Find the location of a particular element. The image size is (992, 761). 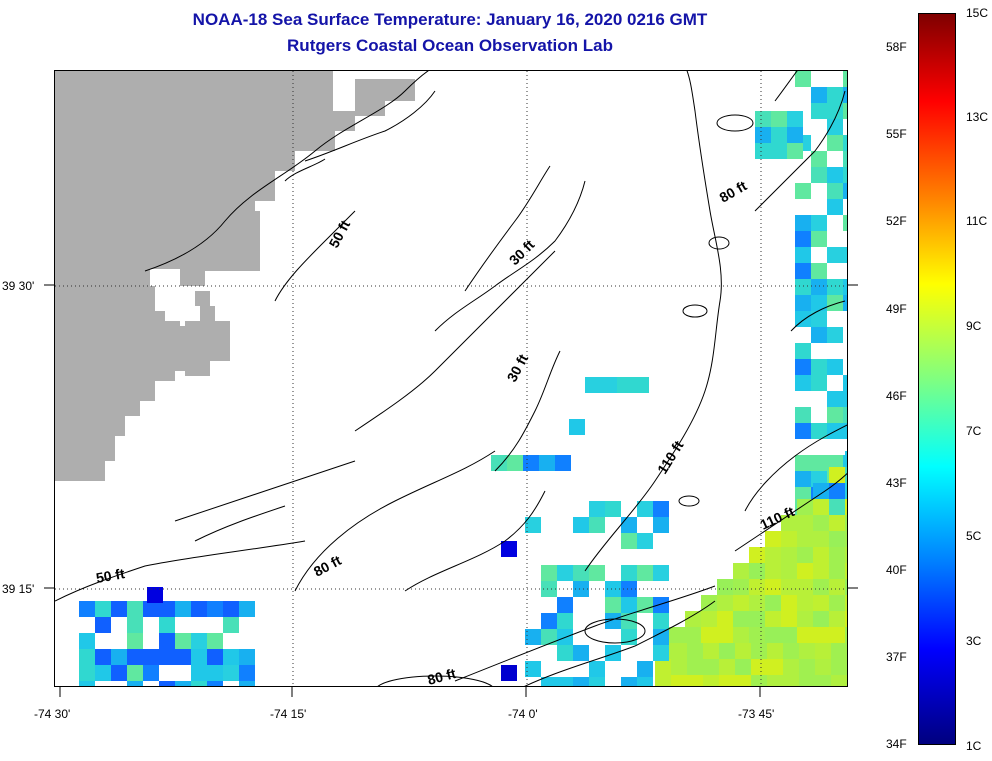

colorbar-c-label: 9C is located at coordinates (974, 326).